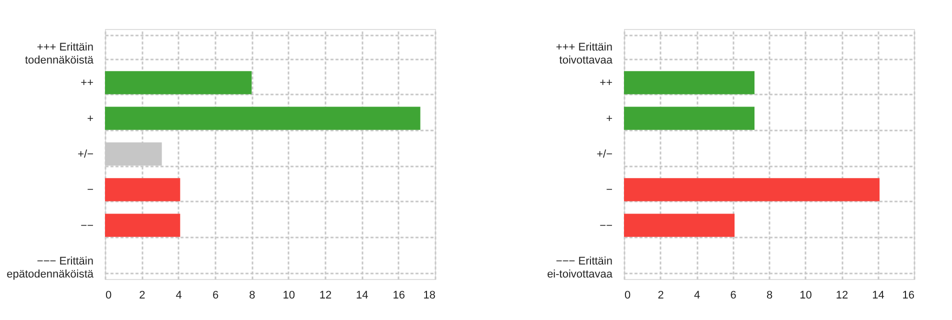 The image size is (952, 320). What do you see at coordinates (59, 54) in the screenshot?
I see `y-tick-label: +++ Erittäin todennäköistä` at bounding box center [59, 54].